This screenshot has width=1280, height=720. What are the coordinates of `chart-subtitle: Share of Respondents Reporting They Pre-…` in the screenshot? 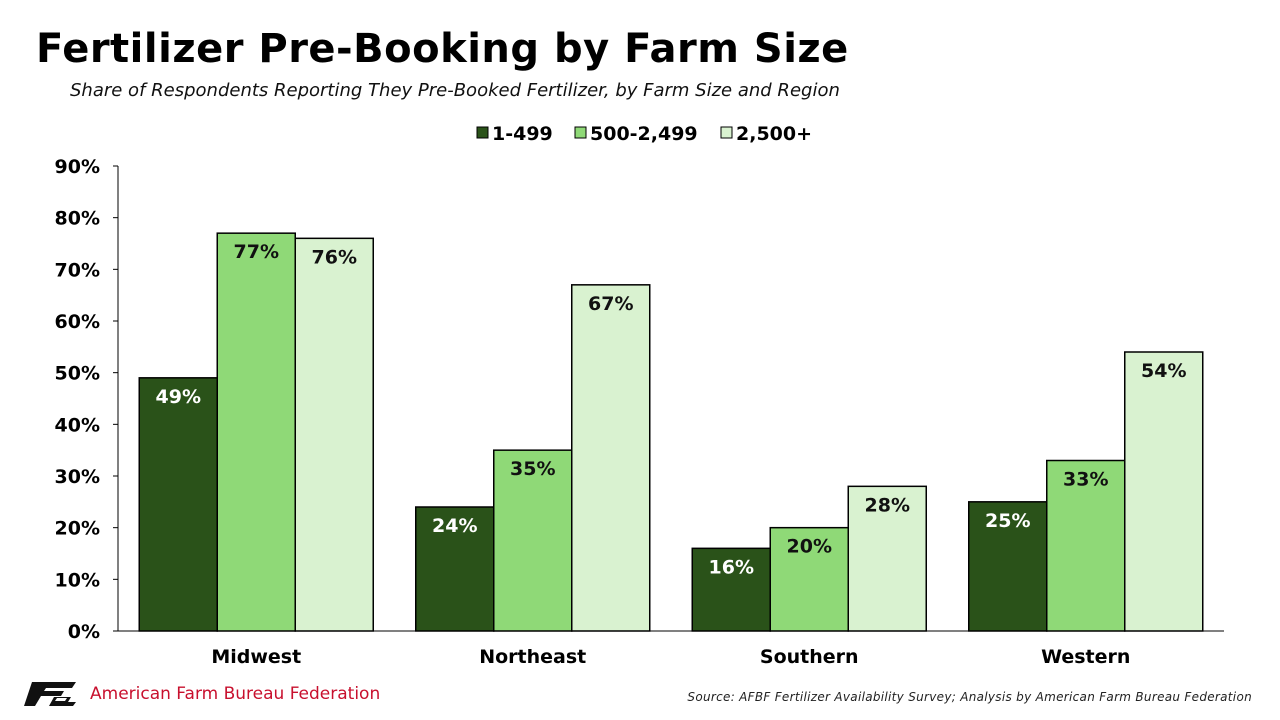 It's located at (455, 90).